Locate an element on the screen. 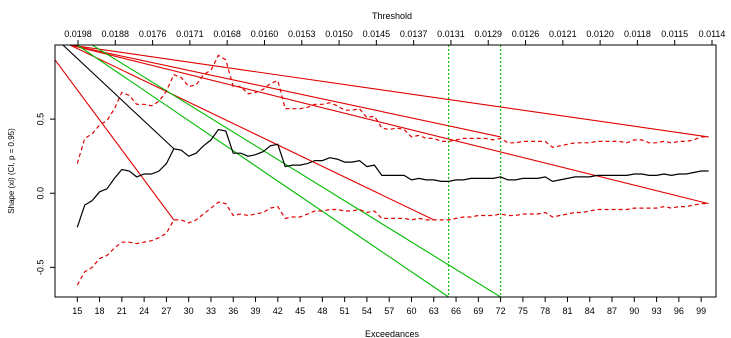 The width and height of the screenshot is (731, 338). x-tick-label: 90 is located at coordinates (634, 311).